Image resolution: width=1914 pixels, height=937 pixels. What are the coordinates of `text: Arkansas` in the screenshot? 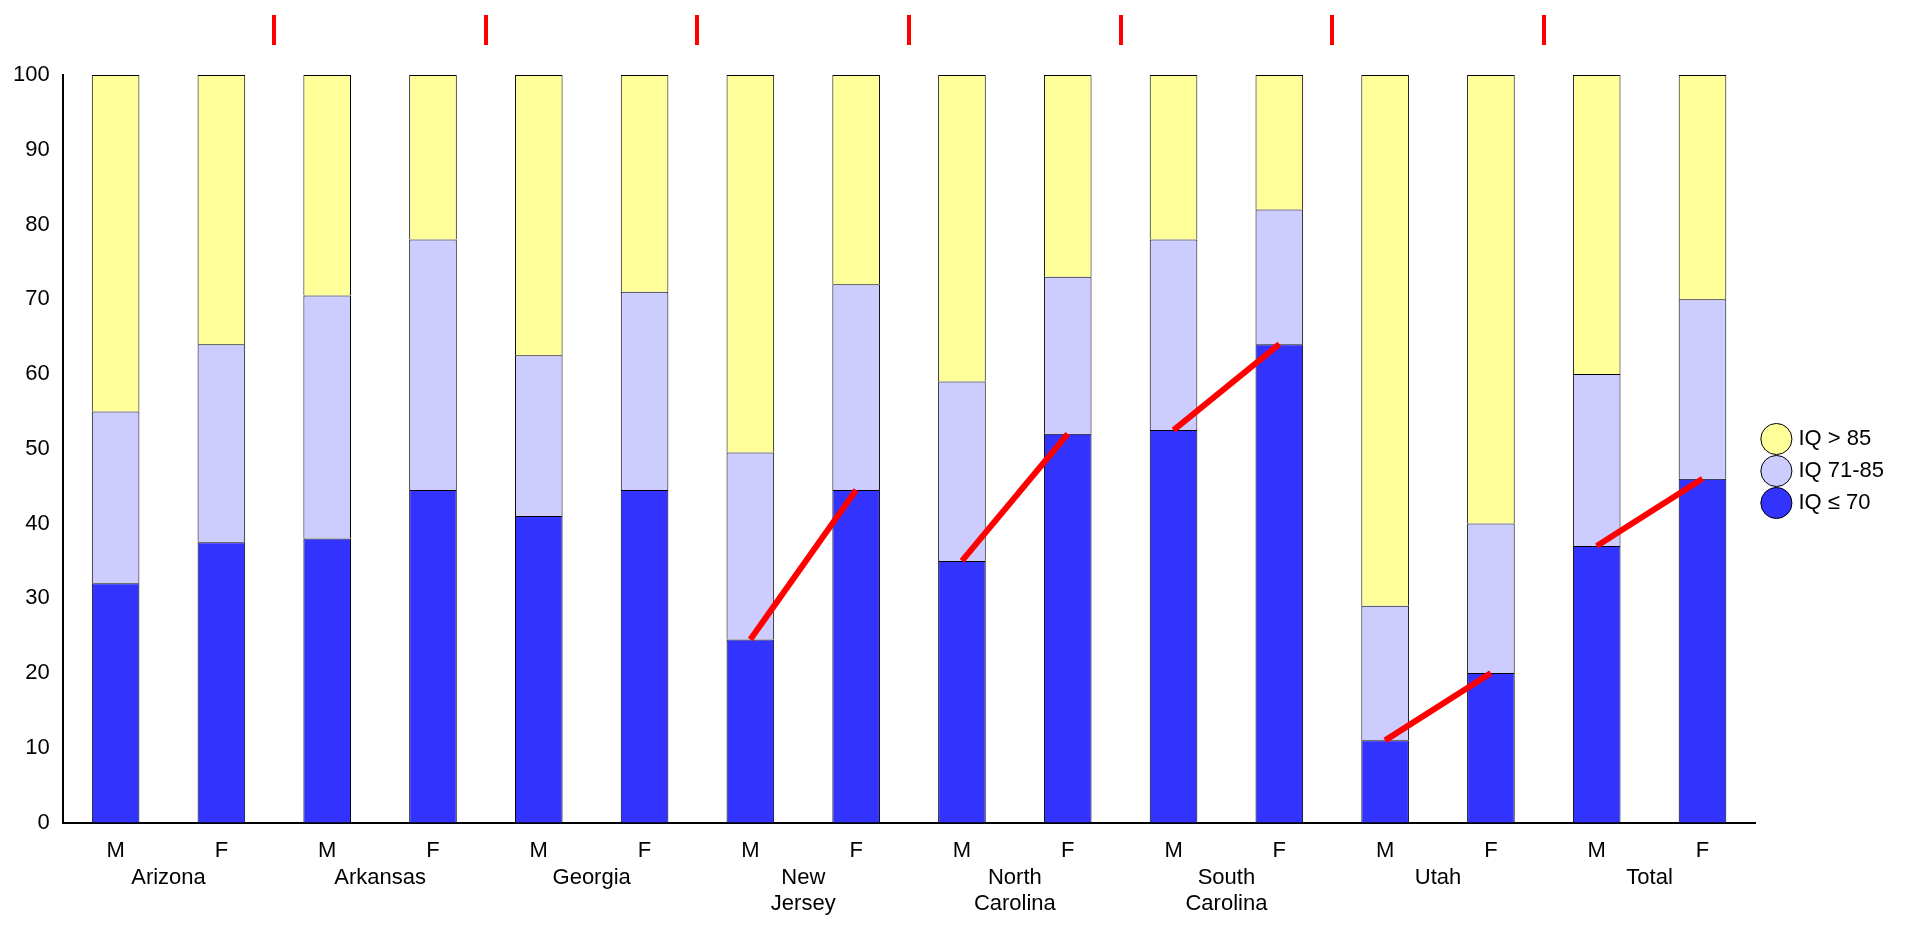 It's located at (380, 876).